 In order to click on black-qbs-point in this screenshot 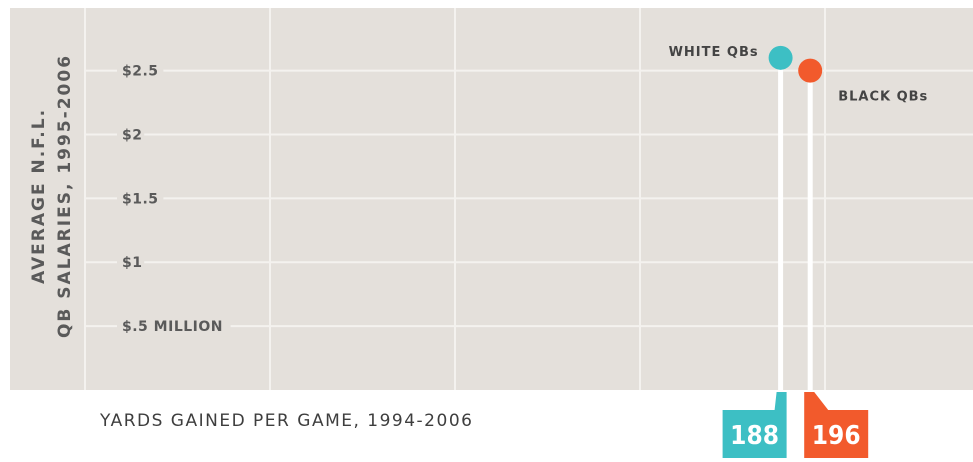, I will do `click(810, 70)`.